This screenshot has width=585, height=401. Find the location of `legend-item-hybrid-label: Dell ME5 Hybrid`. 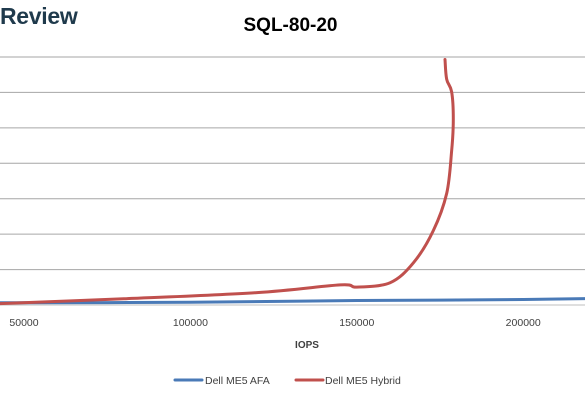

legend-item-hybrid-label: Dell ME5 Hybrid is located at coordinates (363, 381).